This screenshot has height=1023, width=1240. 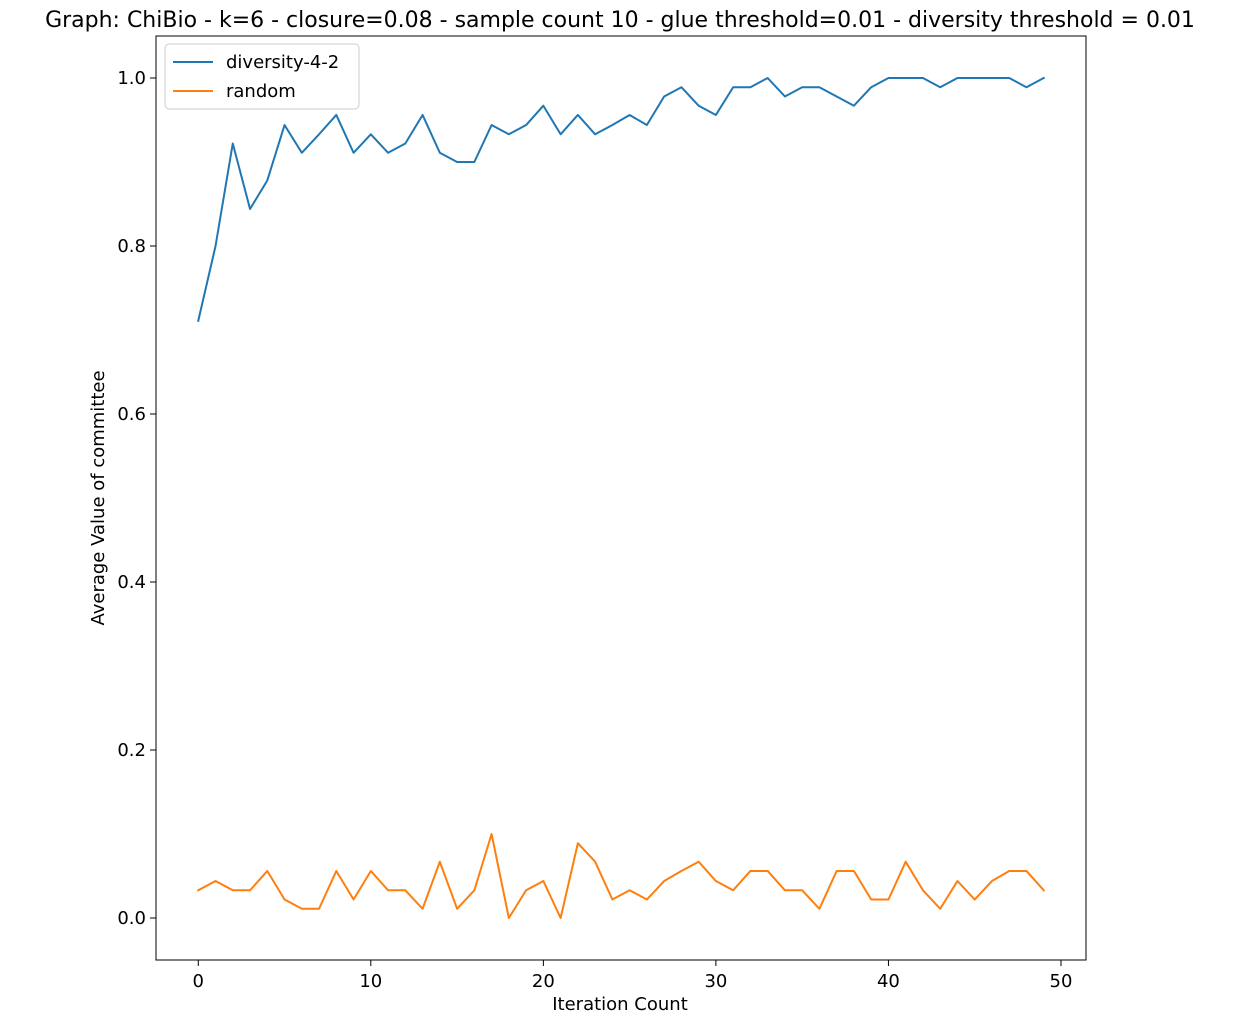 What do you see at coordinates (620, 1004) in the screenshot?
I see `x-axis-label: Iteration Count` at bounding box center [620, 1004].